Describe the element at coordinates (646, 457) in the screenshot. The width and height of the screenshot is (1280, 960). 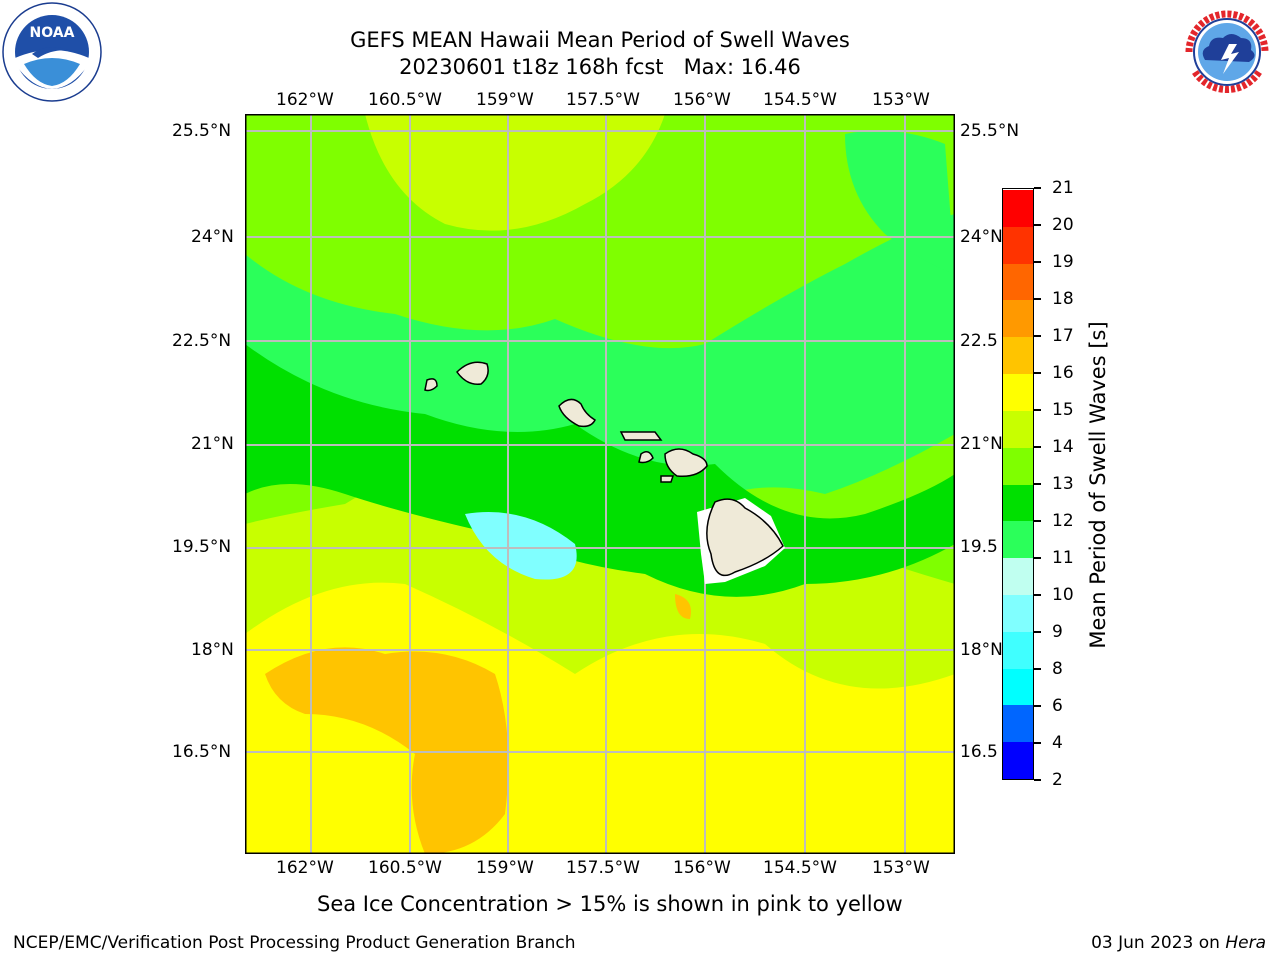
I see `island-lanai` at that location.